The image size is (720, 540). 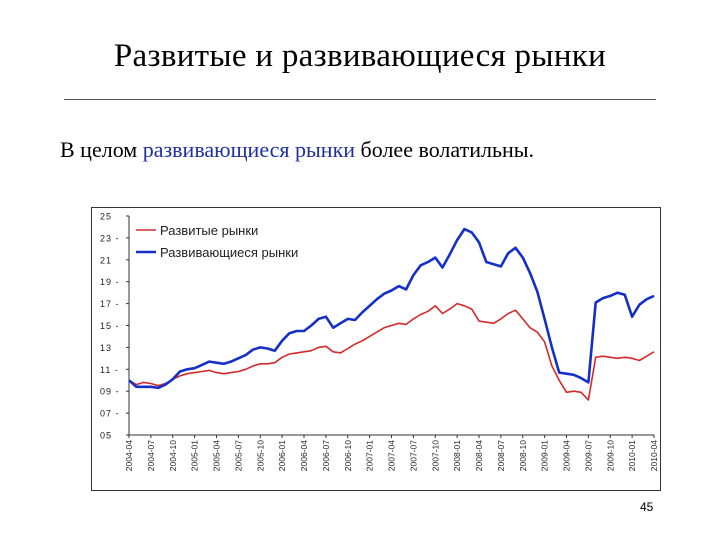 What do you see at coordinates (173, 455) in the screenshot?
I see `x-tick-label: 2004-10` at bounding box center [173, 455].